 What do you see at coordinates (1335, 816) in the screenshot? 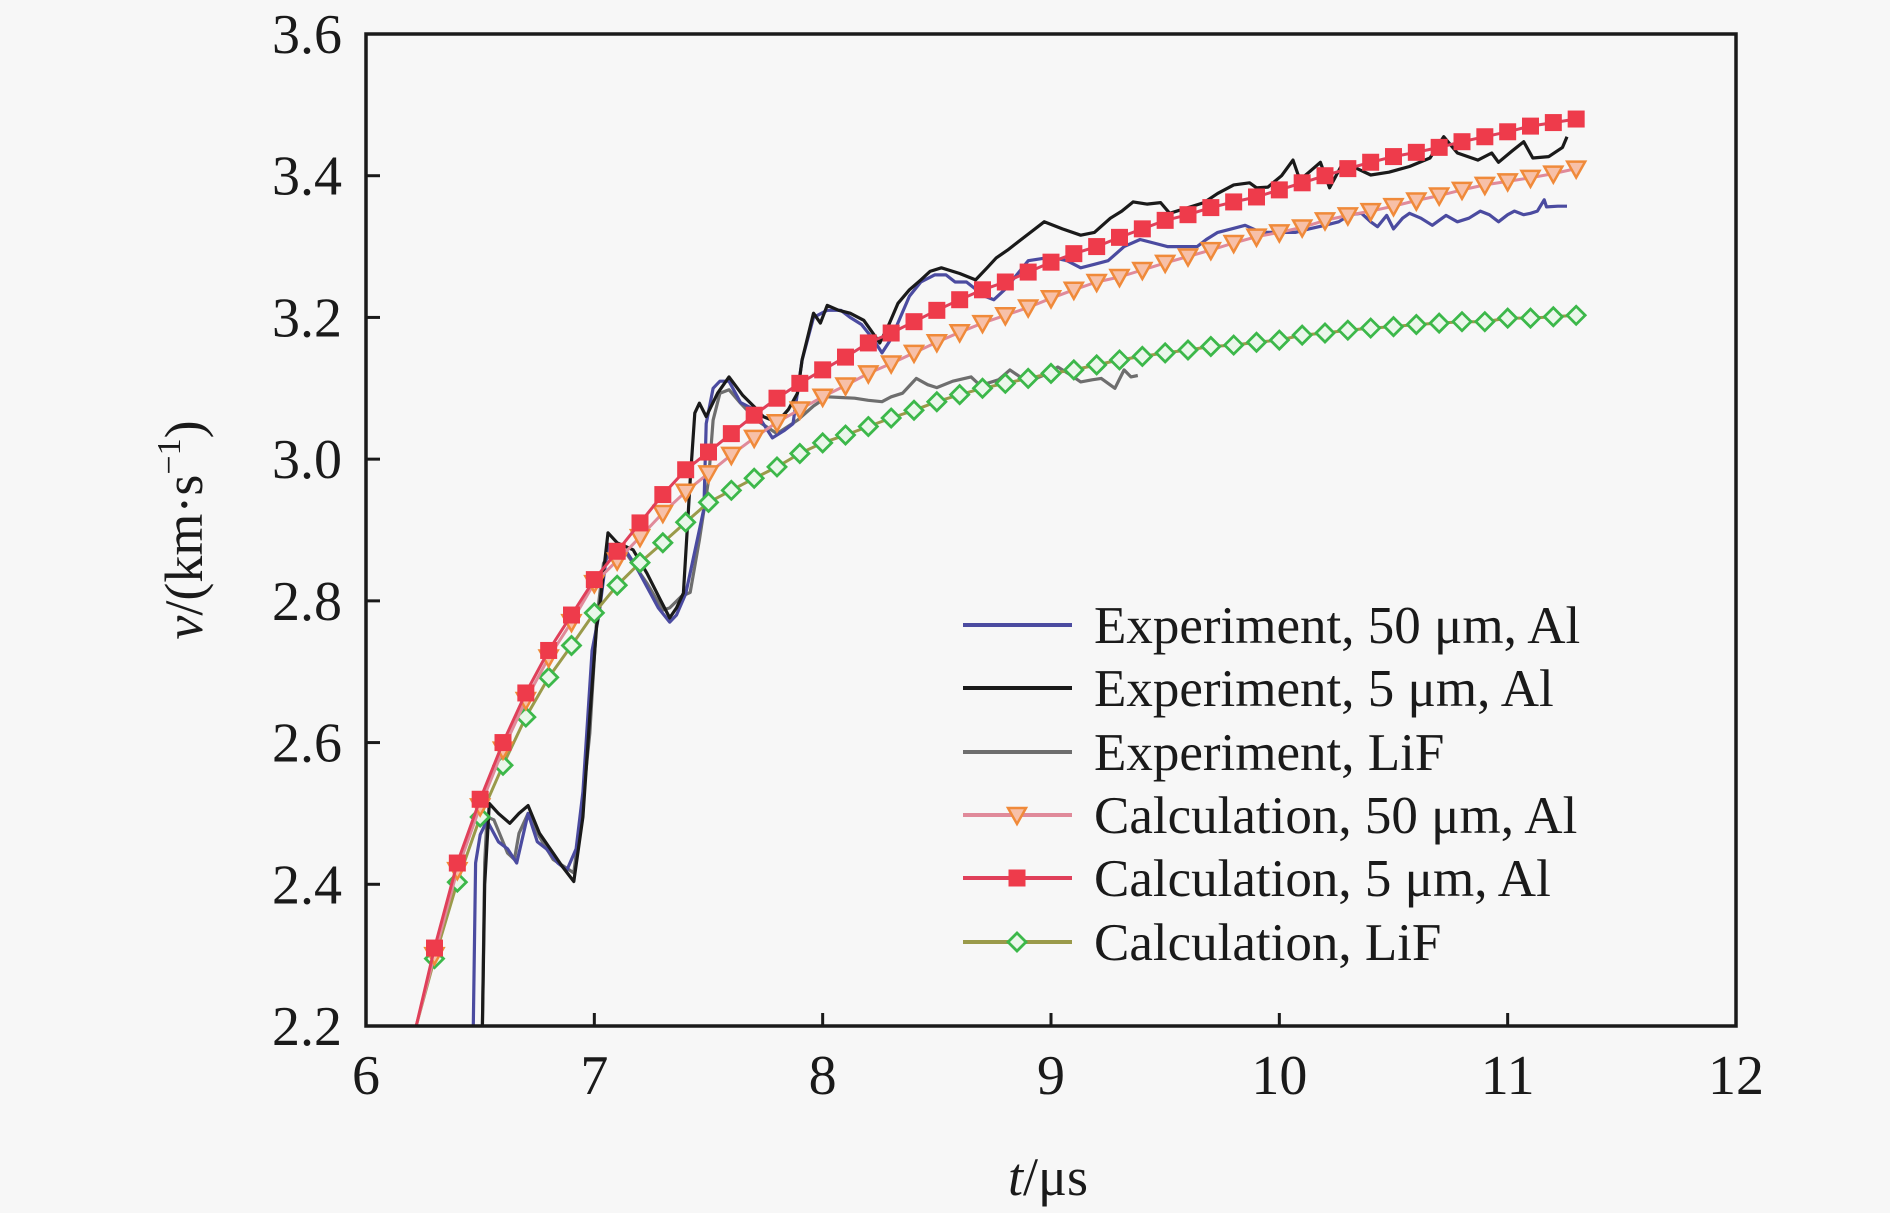
I see `legend-label: Calculation, 50 μm, Al` at bounding box center [1335, 816].